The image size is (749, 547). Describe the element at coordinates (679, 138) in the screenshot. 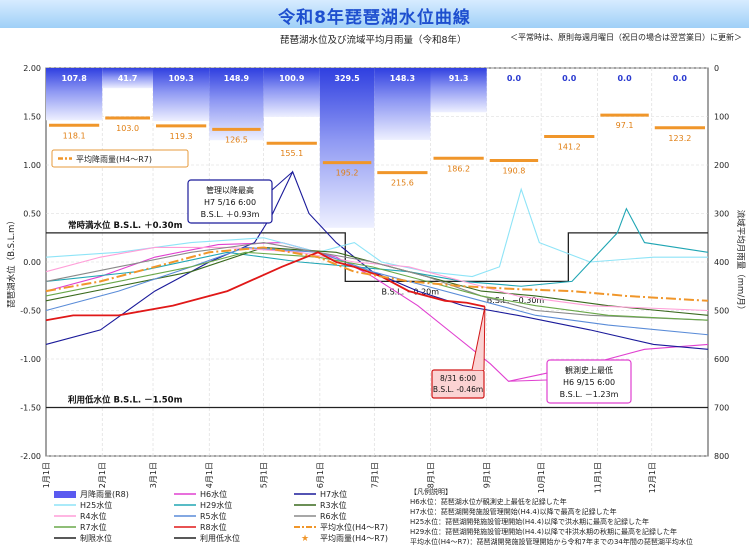

I see `avg-rain-value-label: 123.2` at that location.